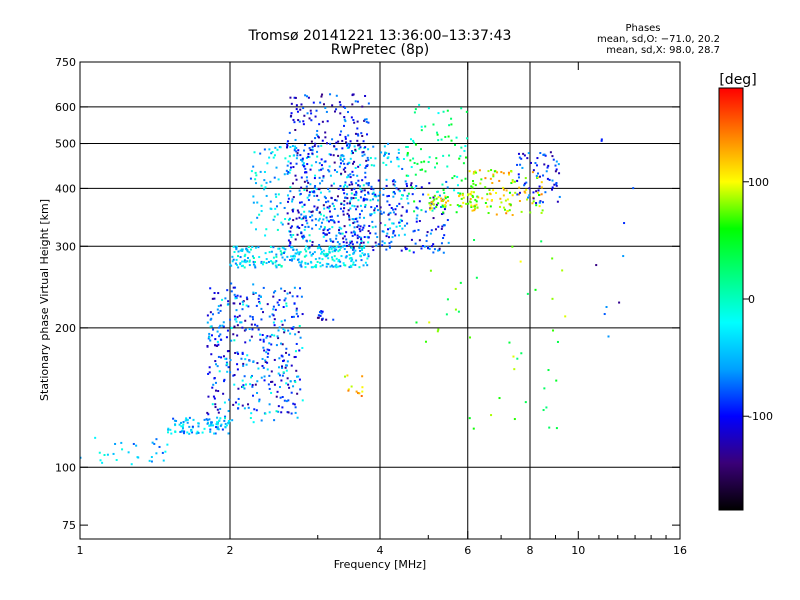 This screenshot has height=600, width=800. Describe the element at coordinates (380, 50) in the screenshot. I see `chart-subtitle: RwPretec (8p)` at that location.